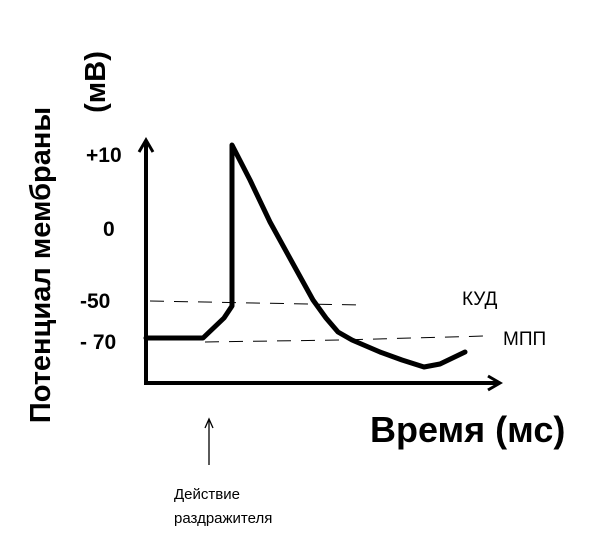 The image size is (606, 535). What do you see at coordinates (524, 339) in the screenshot?
I see `resting-label: МПП` at bounding box center [524, 339].